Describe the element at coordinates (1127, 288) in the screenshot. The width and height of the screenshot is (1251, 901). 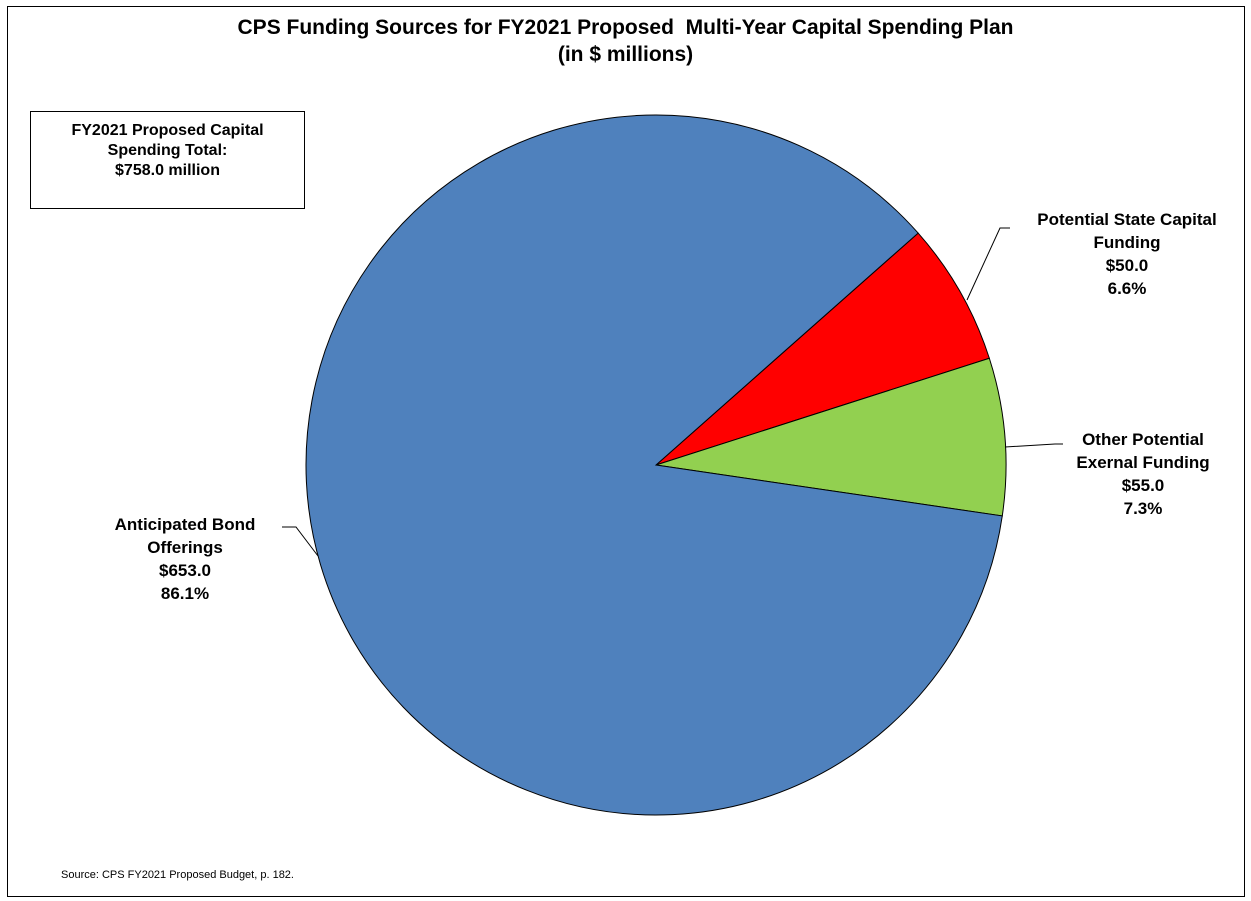
I see `slice-label-1-line-4: 6.6%` at that location.